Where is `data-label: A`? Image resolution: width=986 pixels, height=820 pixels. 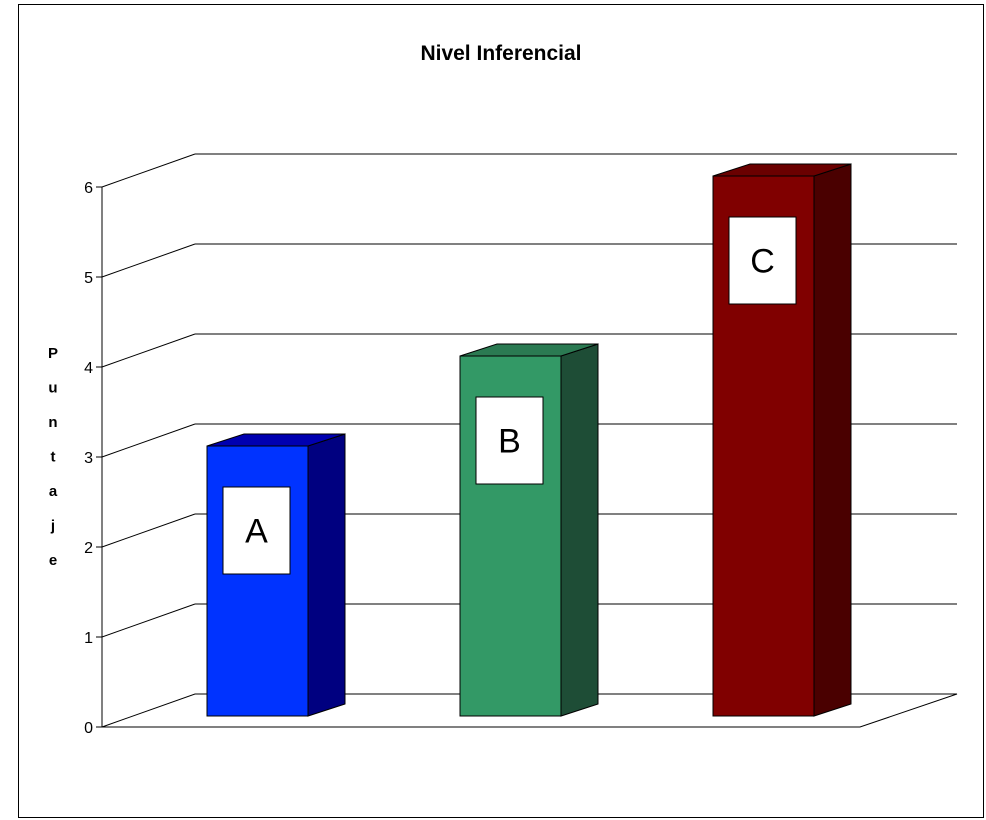
data-label: A is located at coordinates (256, 532).